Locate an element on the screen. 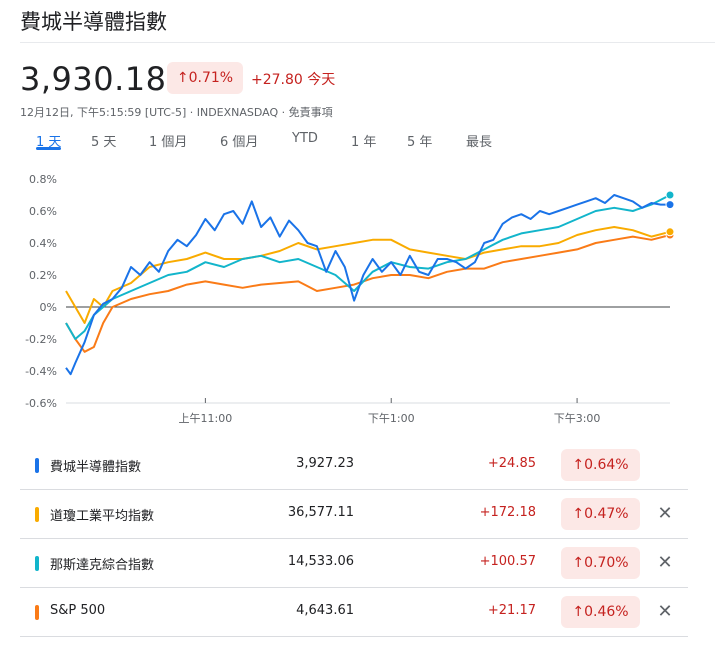 The image size is (715, 646). title-divider is located at coordinates (367, 42).